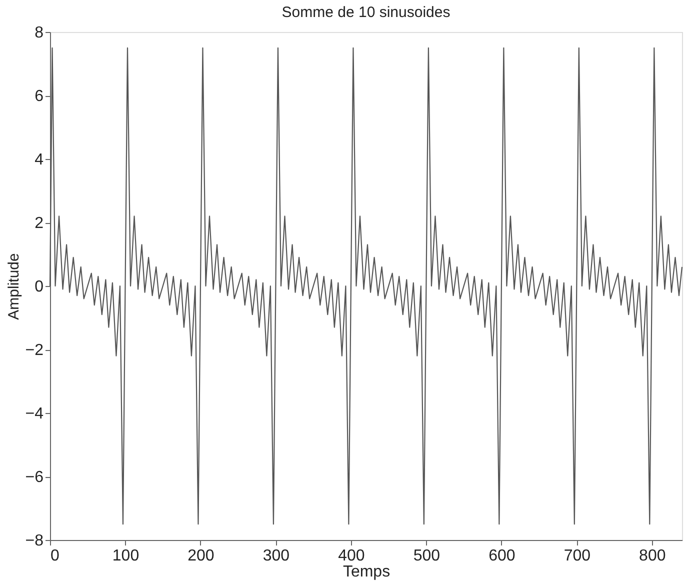 This screenshot has width=685, height=581. What do you see at coordinates (652, 556) in the screenshot?
I see `x-tick-label: 800` at bounding box center [652, 556].